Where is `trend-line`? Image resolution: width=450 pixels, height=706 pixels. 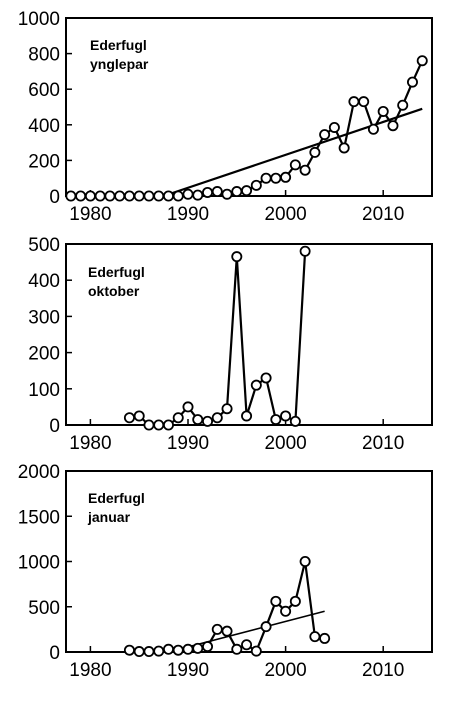
trend-line is located at coordinates (293, 152).